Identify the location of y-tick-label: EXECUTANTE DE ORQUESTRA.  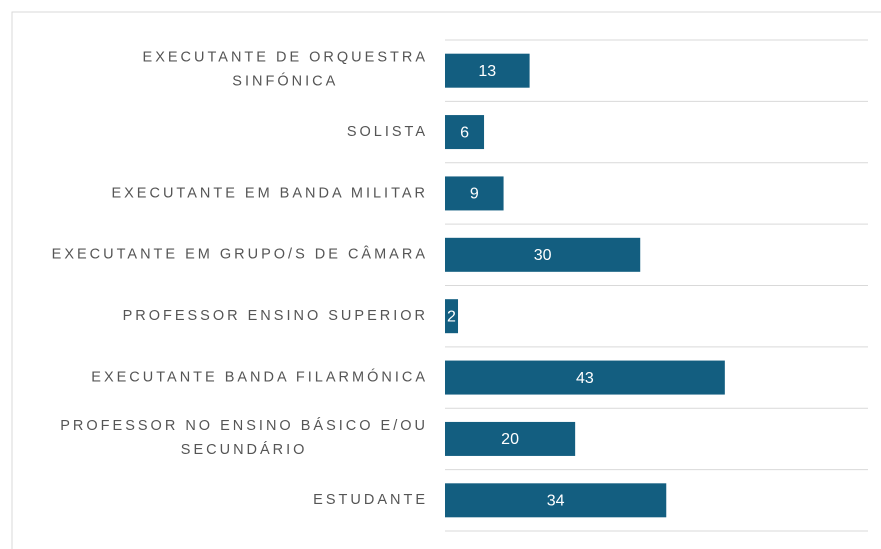
(285, 58).